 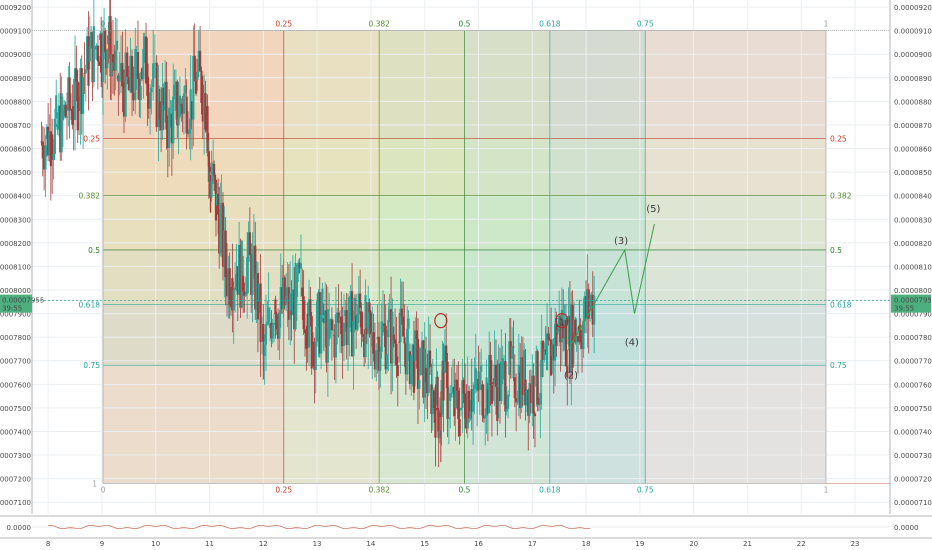 What do you see at coordinates (747, 544) in the screenshot?
I see `x-tick: 21` at bounding box center [747, 544].